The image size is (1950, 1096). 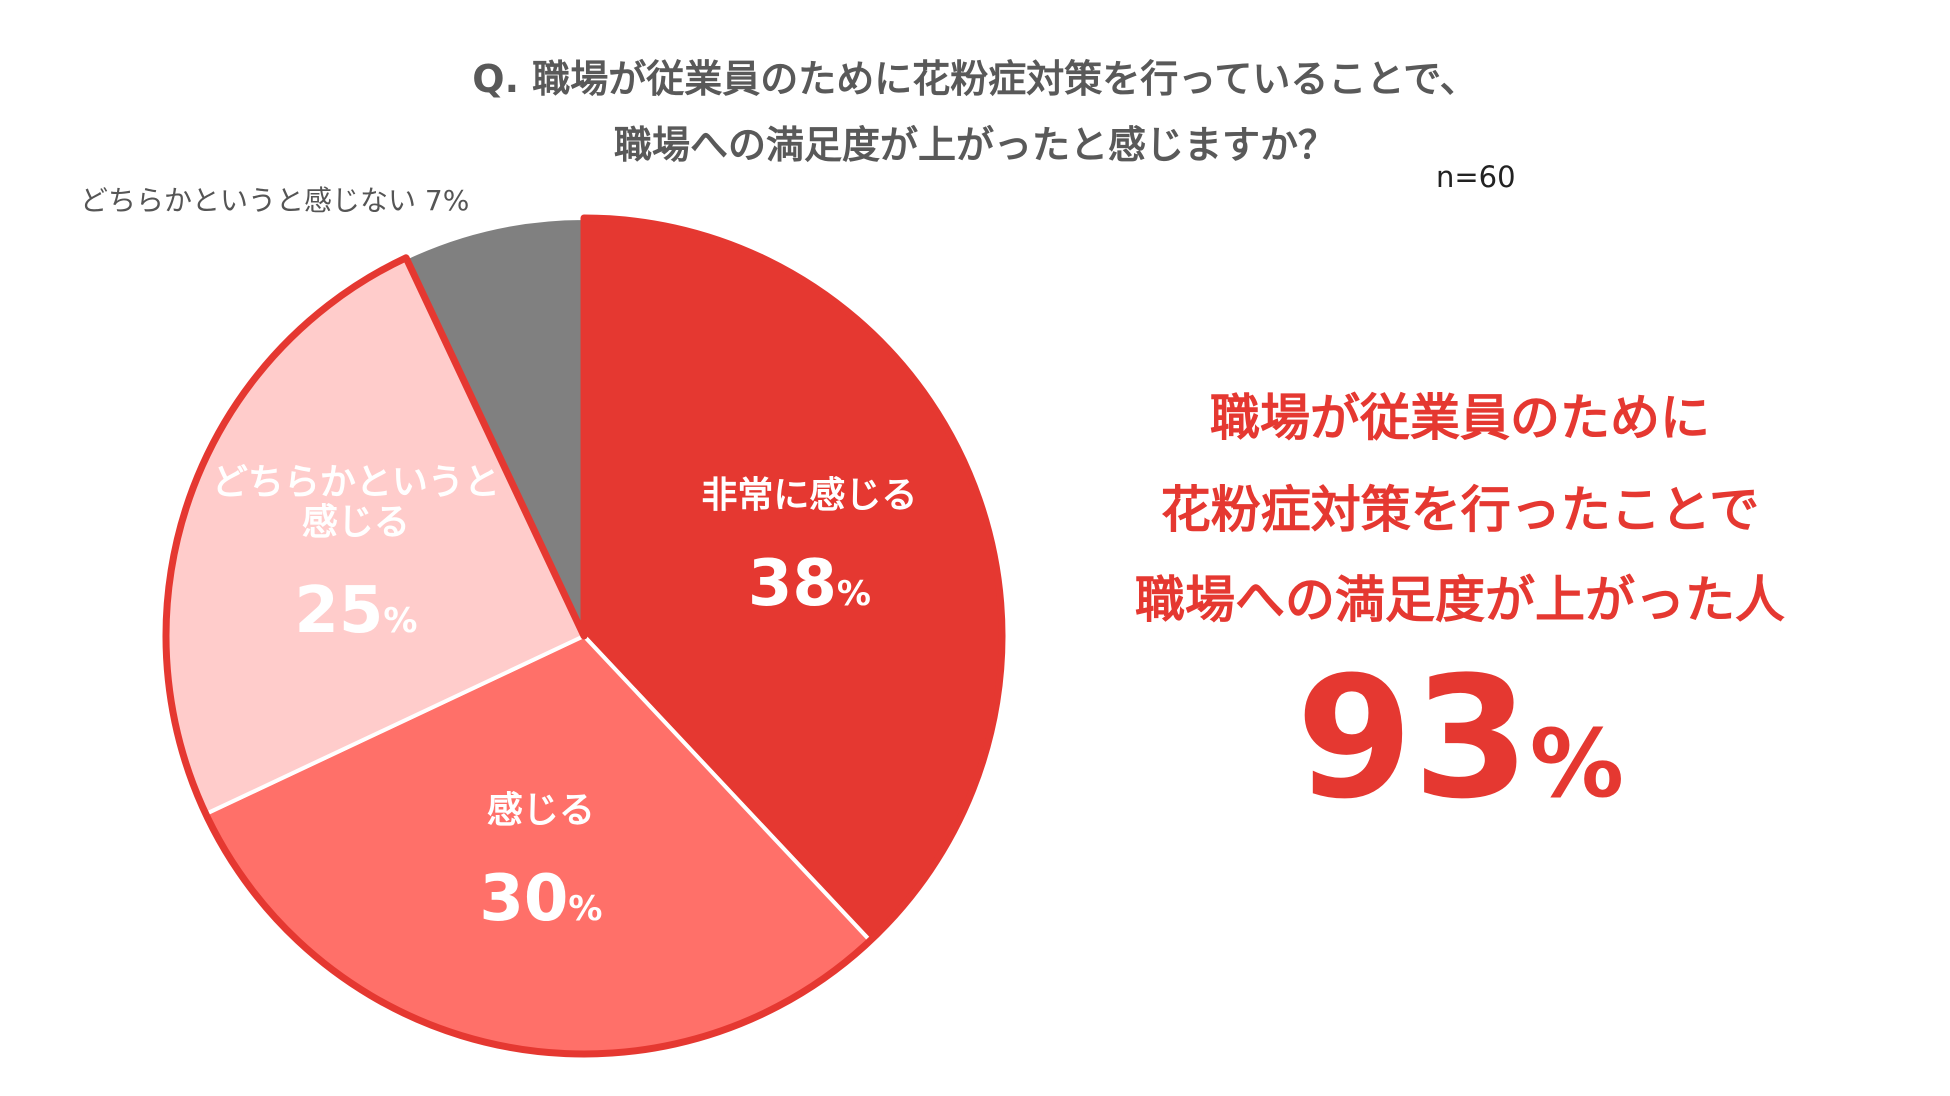 What do you see at coordinates (274, 200) in the screenshot?
I see `slice-label-4: どちらかというと感じない 7%` at bounding box center [274, 200].